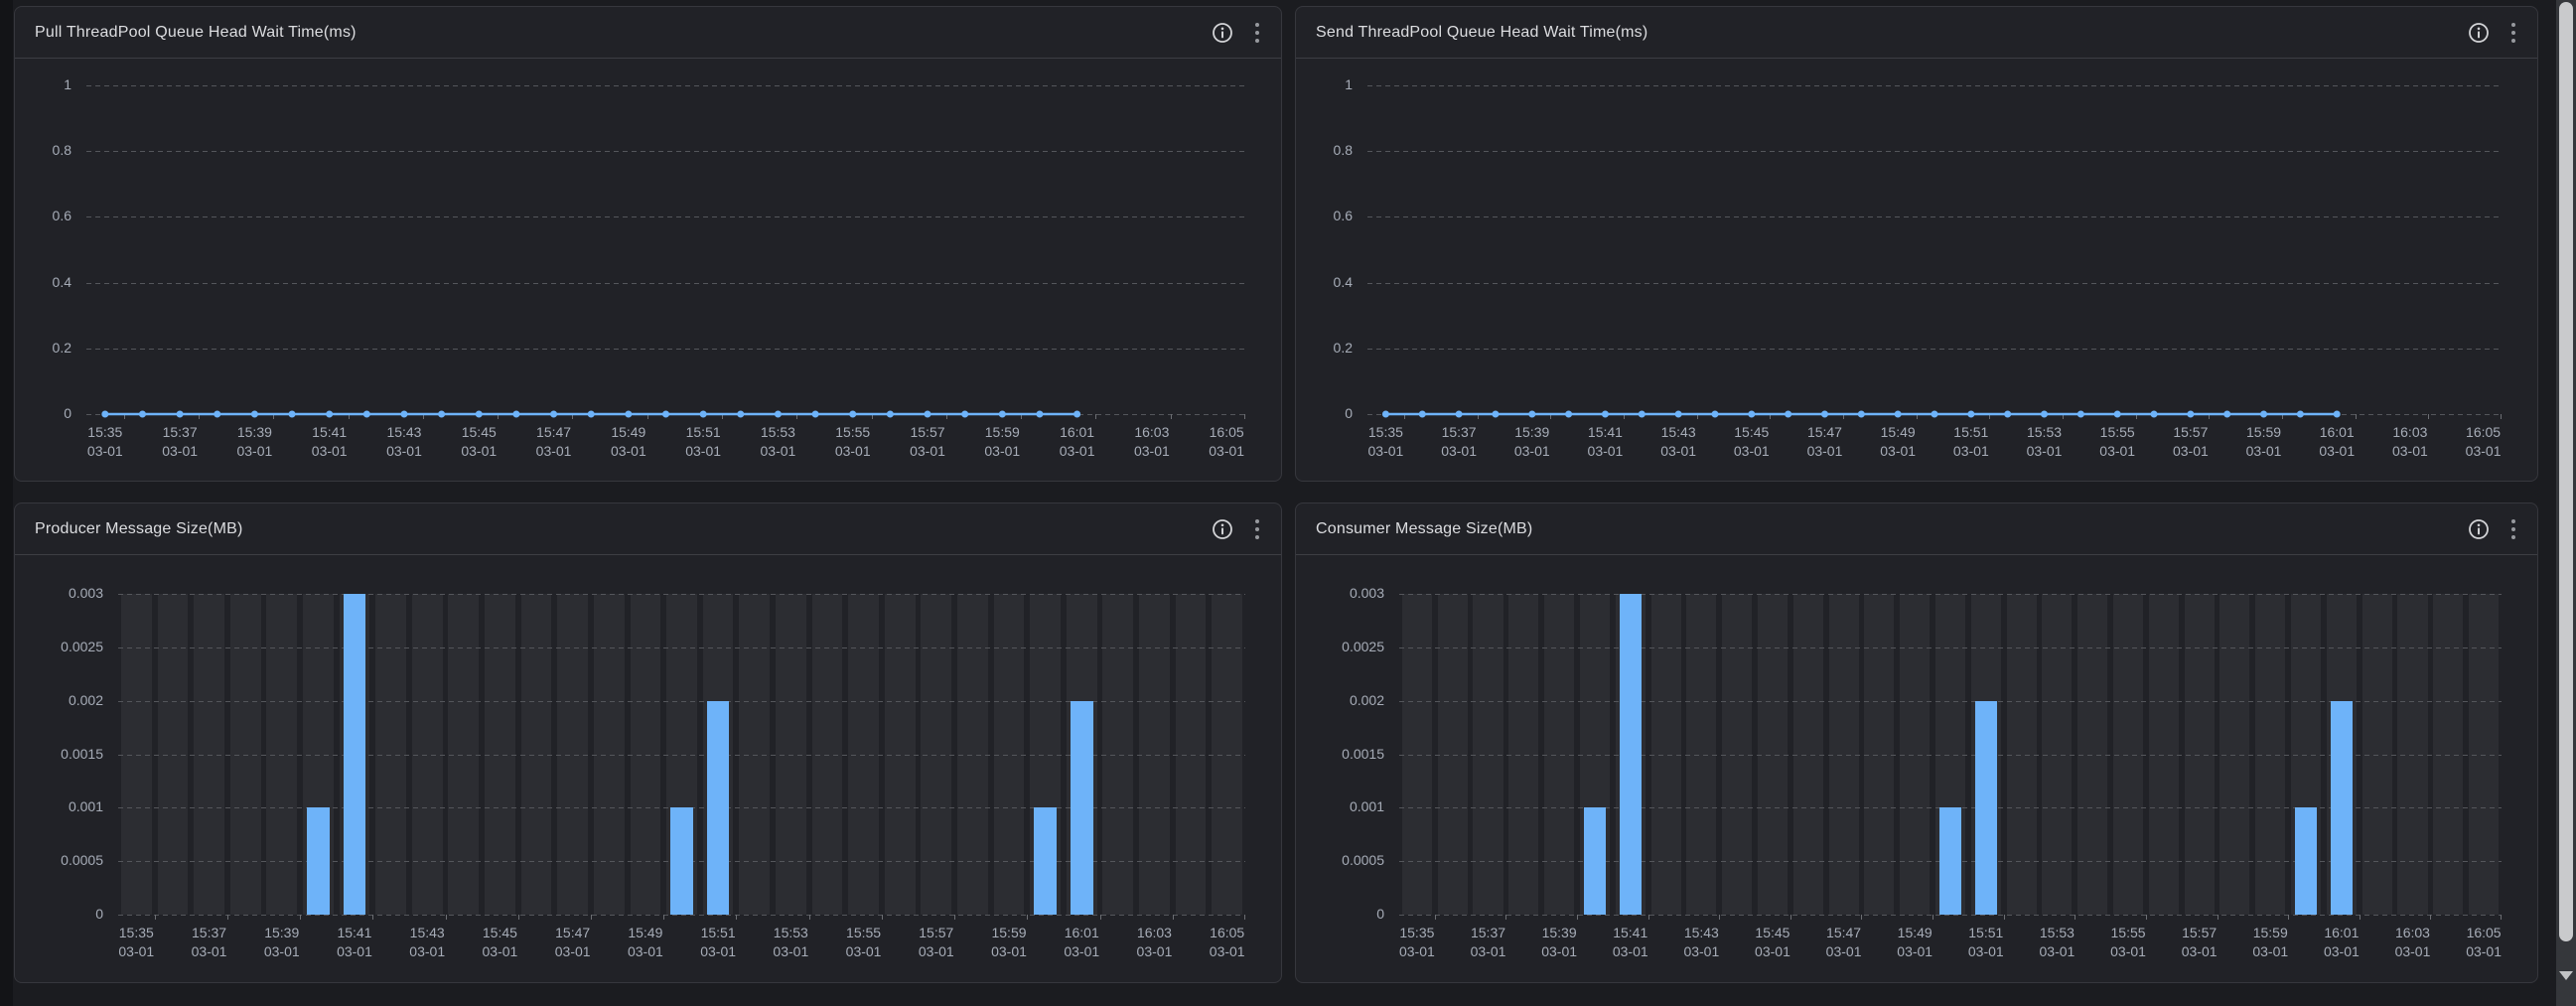 The height and width of the screenshot is (1006, 2576). What do you see at coordinates (1559, 942) in the screenshot?
I see `x-axis-label: 15:39 03-01` at bounding box center [1559, 942].